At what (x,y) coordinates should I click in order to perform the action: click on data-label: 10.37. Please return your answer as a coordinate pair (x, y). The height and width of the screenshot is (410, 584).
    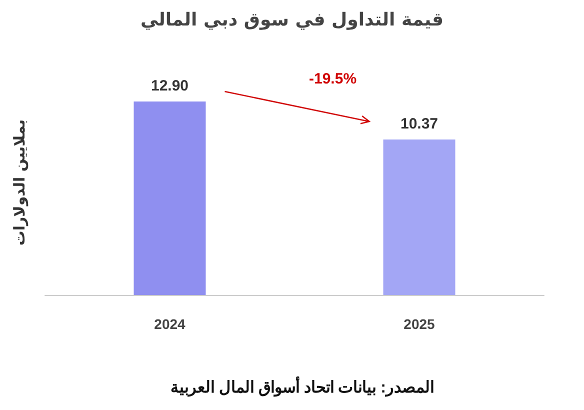
    Looking at the image, I should click on (419, 123).